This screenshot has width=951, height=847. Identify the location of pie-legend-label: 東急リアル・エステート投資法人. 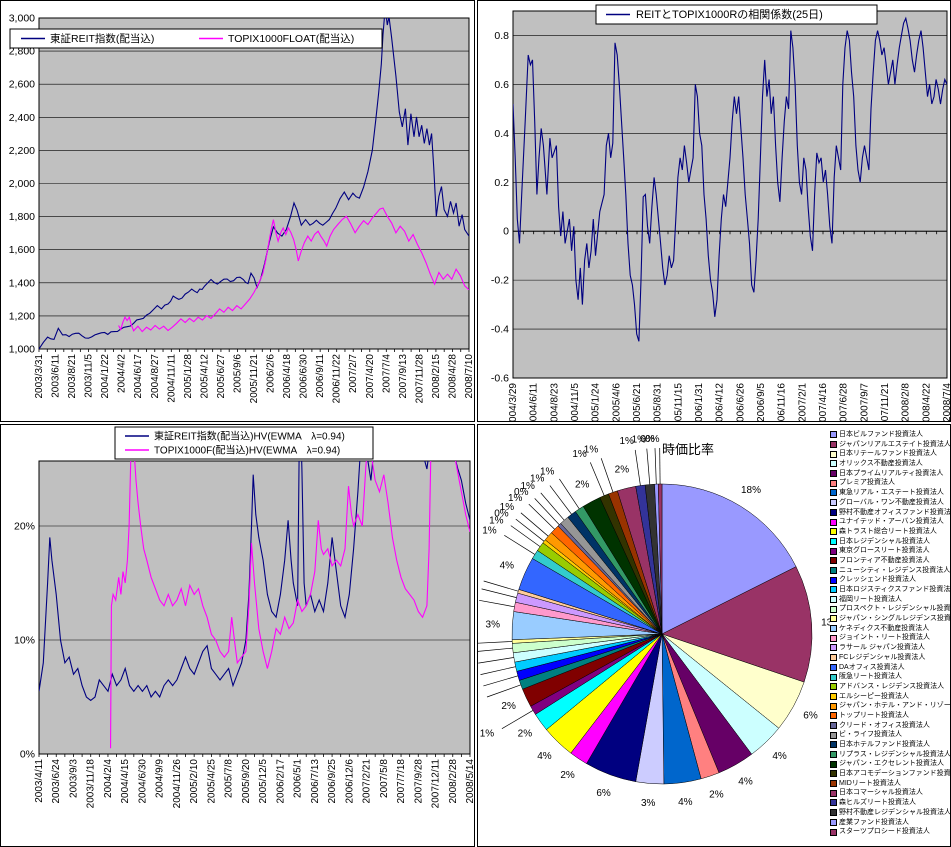
(891, 493).